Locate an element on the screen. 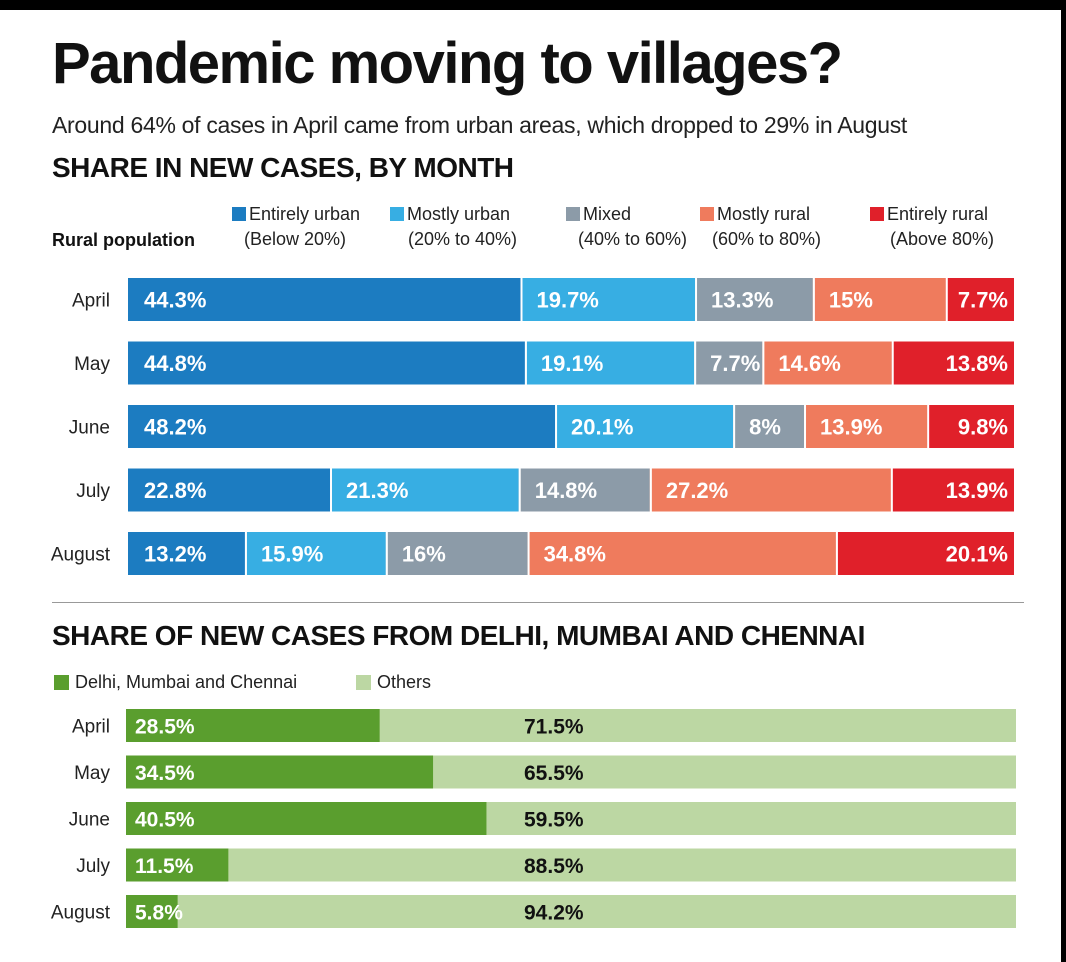 This screenshot has height=962, width=1066. segment-label: 13.8% is located at coordinates (977, 363).